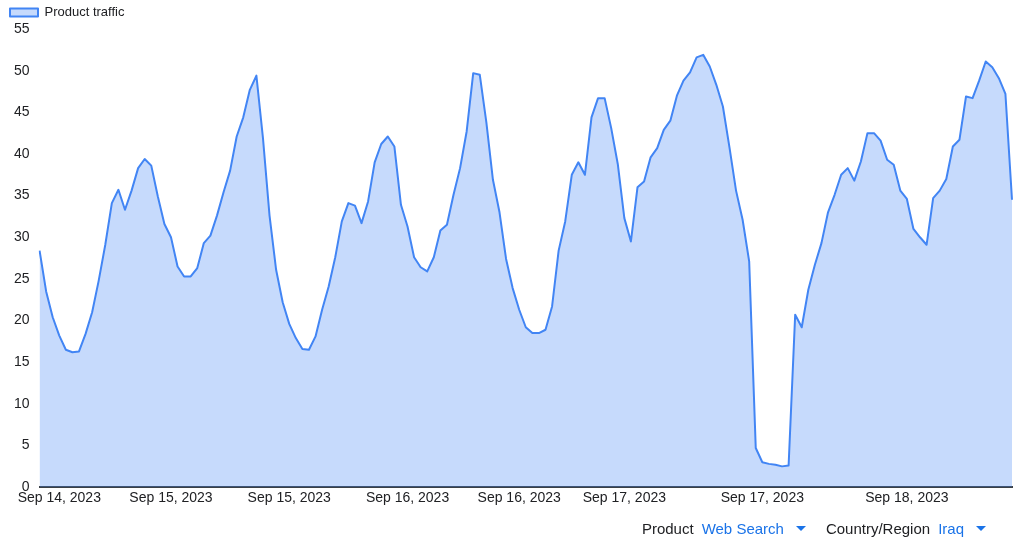 The height and width of the screenshot is (550, 1024). Describe the element at coordinates (21, 402) in the screenshot. I see `y-tick-label: 10` at that location.